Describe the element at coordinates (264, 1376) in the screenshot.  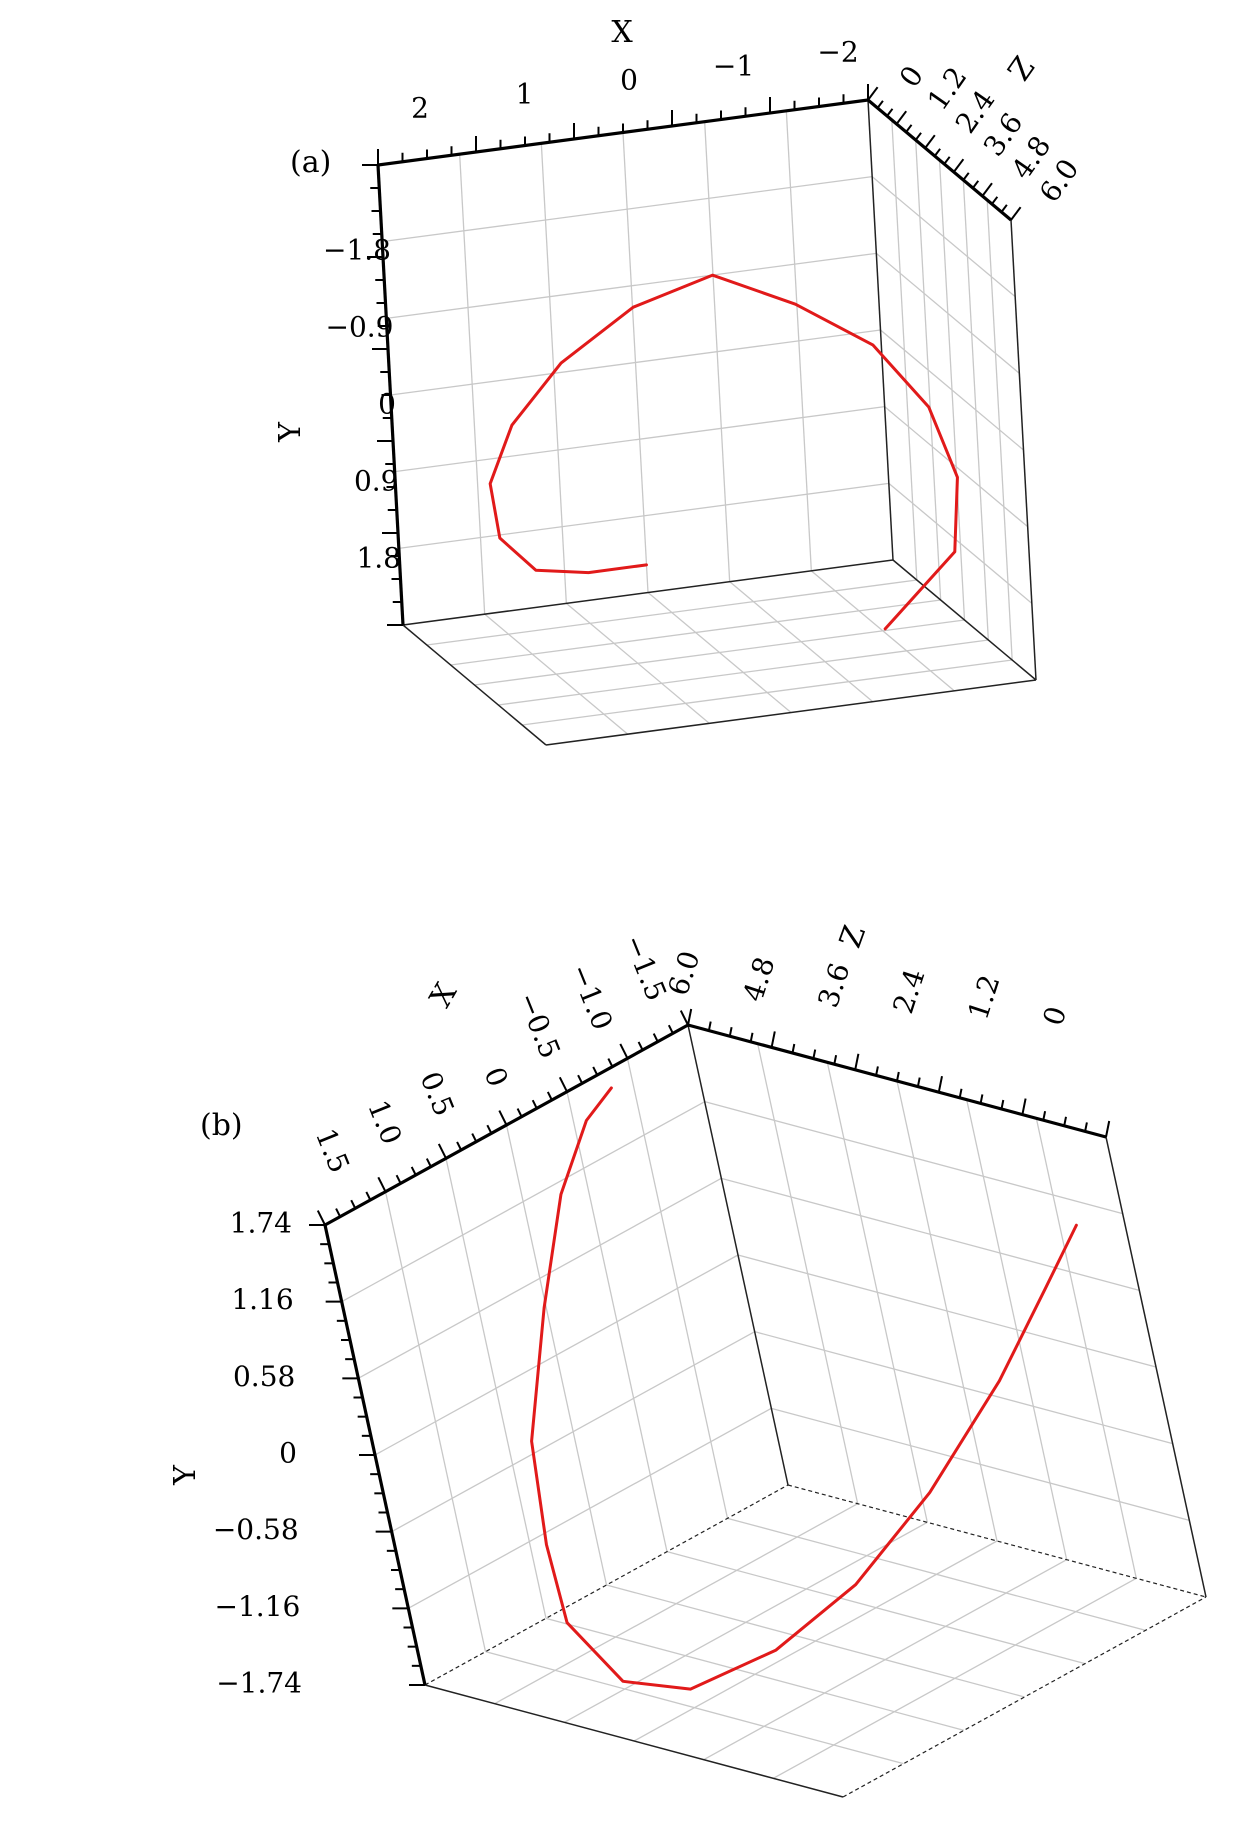
I see `y-tick-label: 0.58` at that location.